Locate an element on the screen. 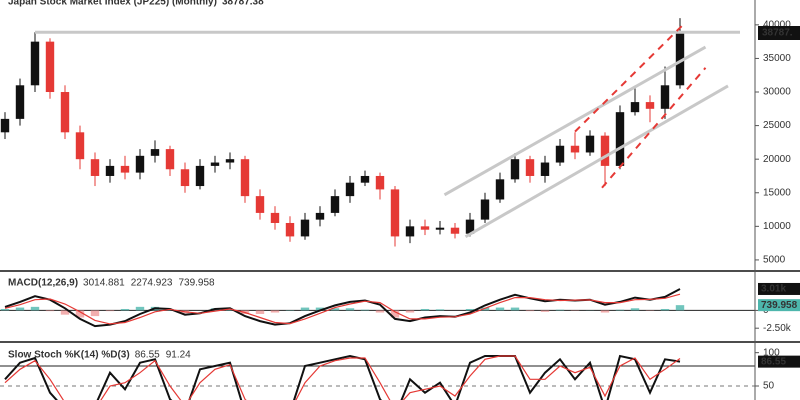  y-tick-label: 35000 is located at coordinates (777, 58).